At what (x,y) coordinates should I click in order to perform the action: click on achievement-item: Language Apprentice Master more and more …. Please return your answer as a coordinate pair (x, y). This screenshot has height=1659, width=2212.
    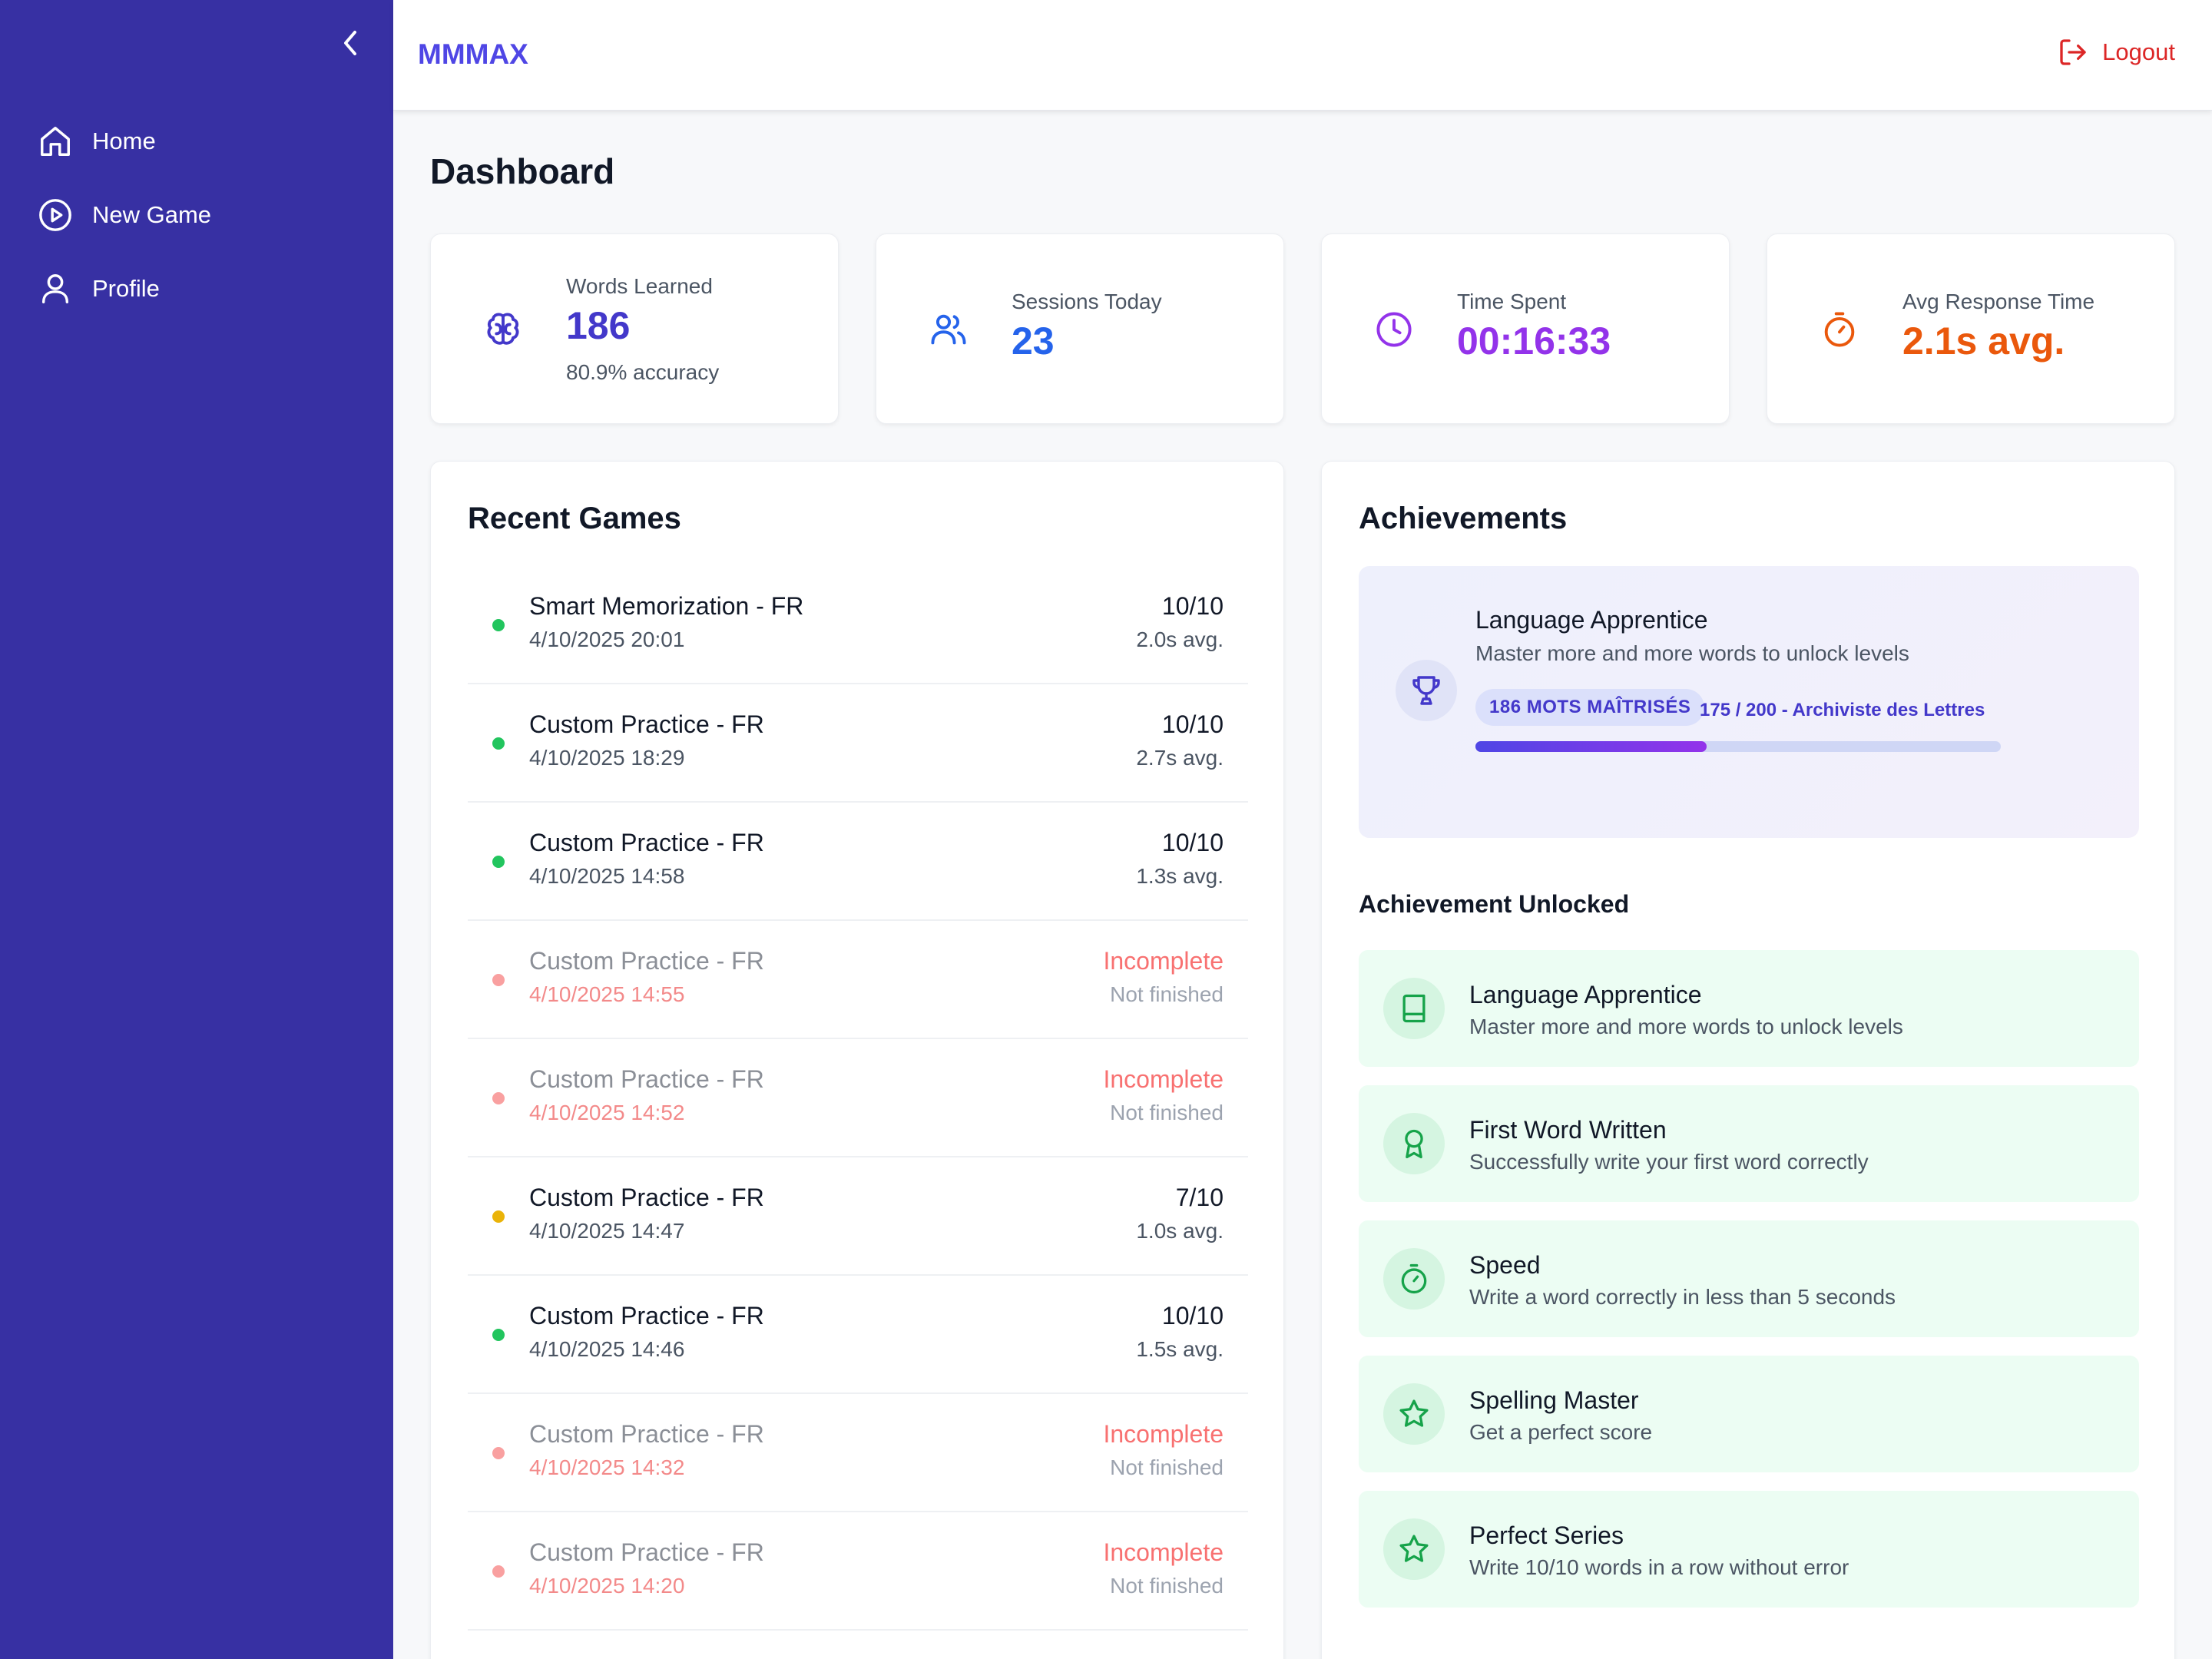
    Looking at the image, I should click on (1749, 1009).